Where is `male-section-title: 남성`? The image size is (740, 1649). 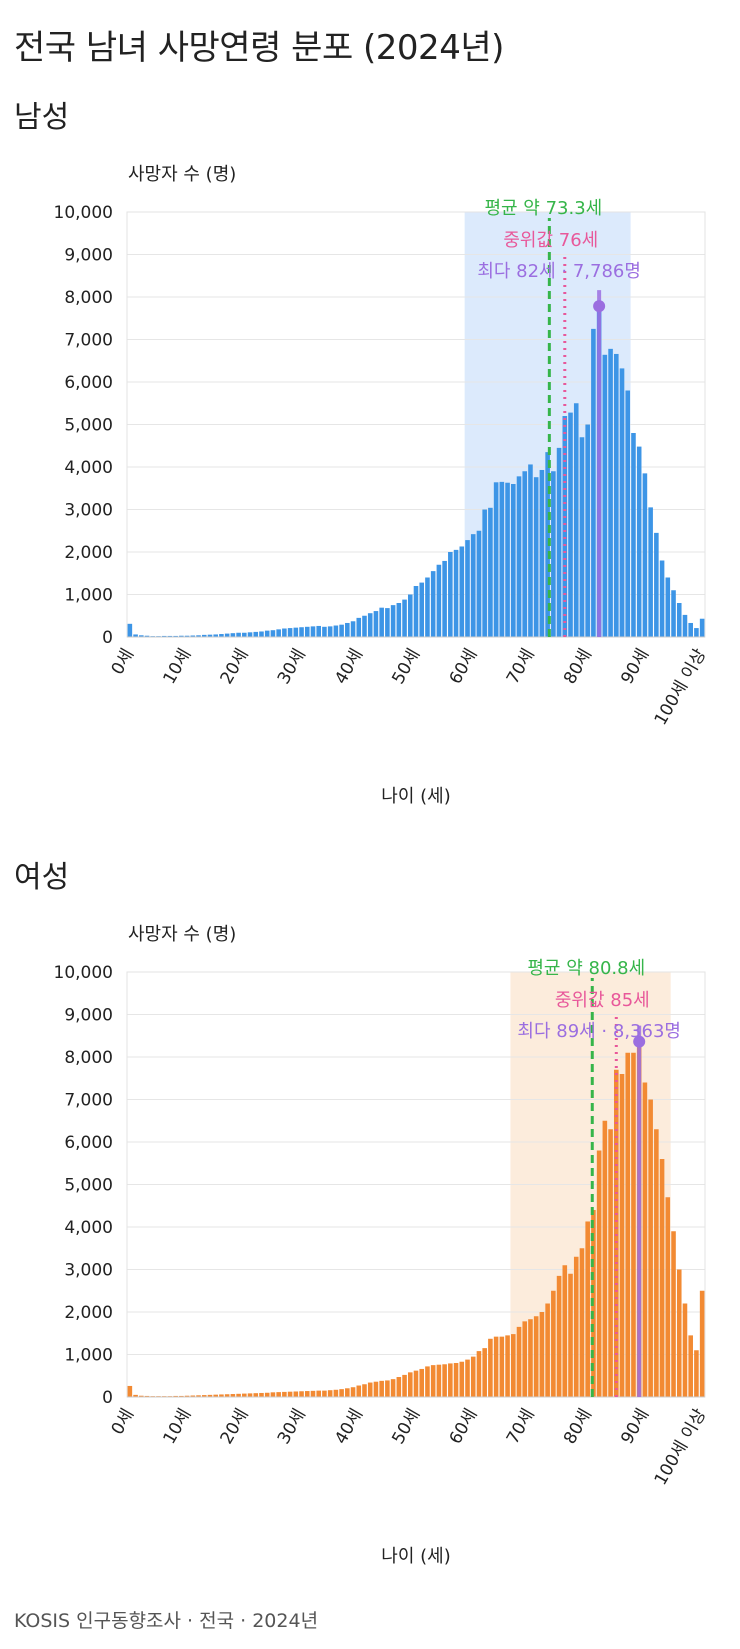
male-section-title: 남성 is located at coordinates (42, 117).